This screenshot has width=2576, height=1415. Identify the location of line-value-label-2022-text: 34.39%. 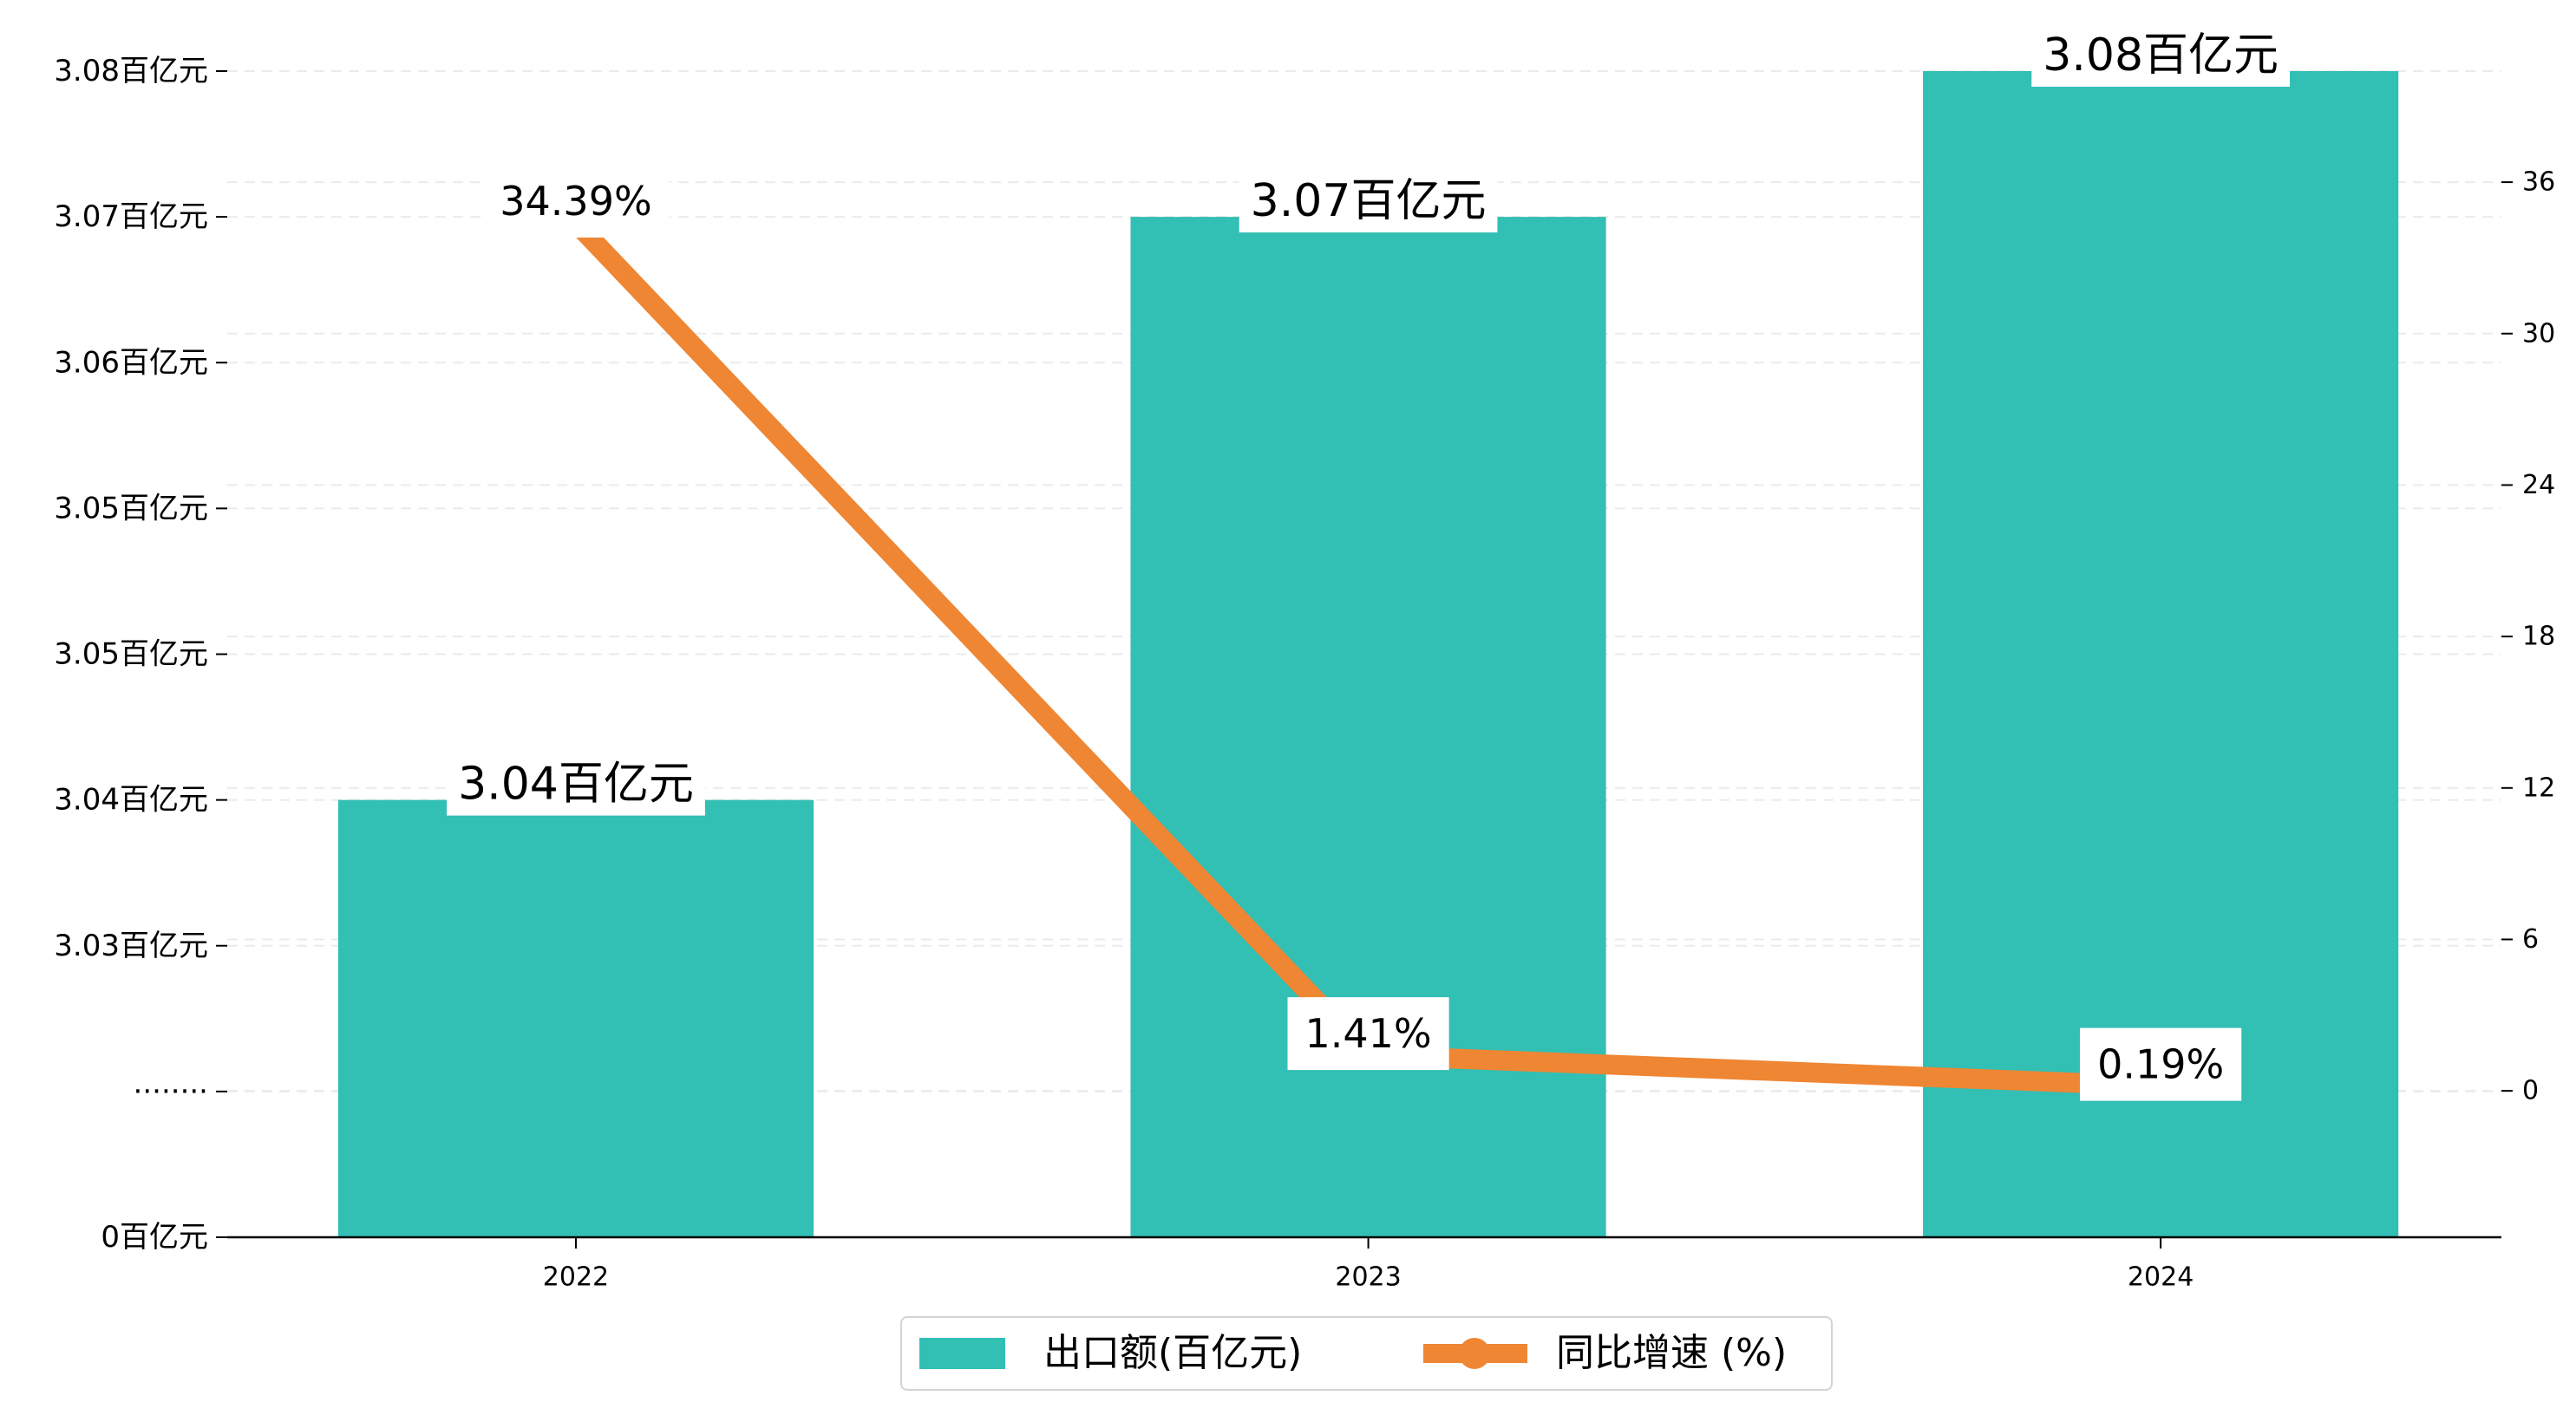
(575, 201).